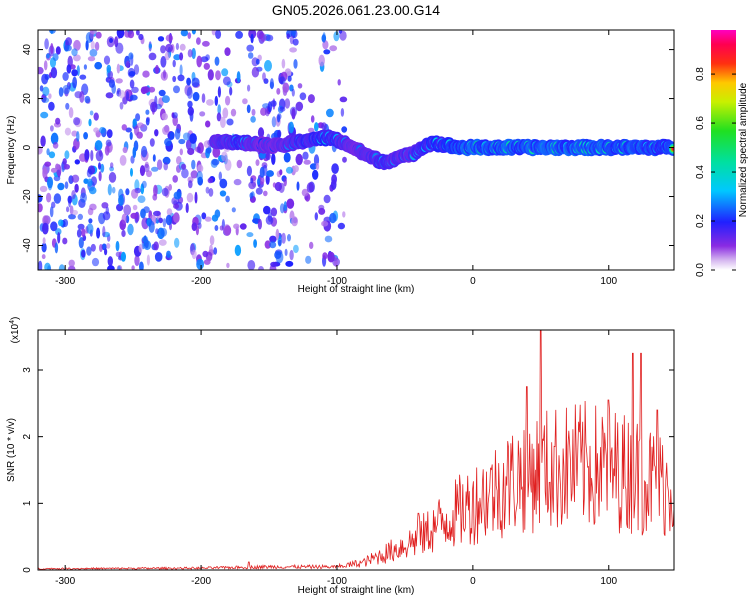  I want to click on svg-text: (x104), so click(15, 330).